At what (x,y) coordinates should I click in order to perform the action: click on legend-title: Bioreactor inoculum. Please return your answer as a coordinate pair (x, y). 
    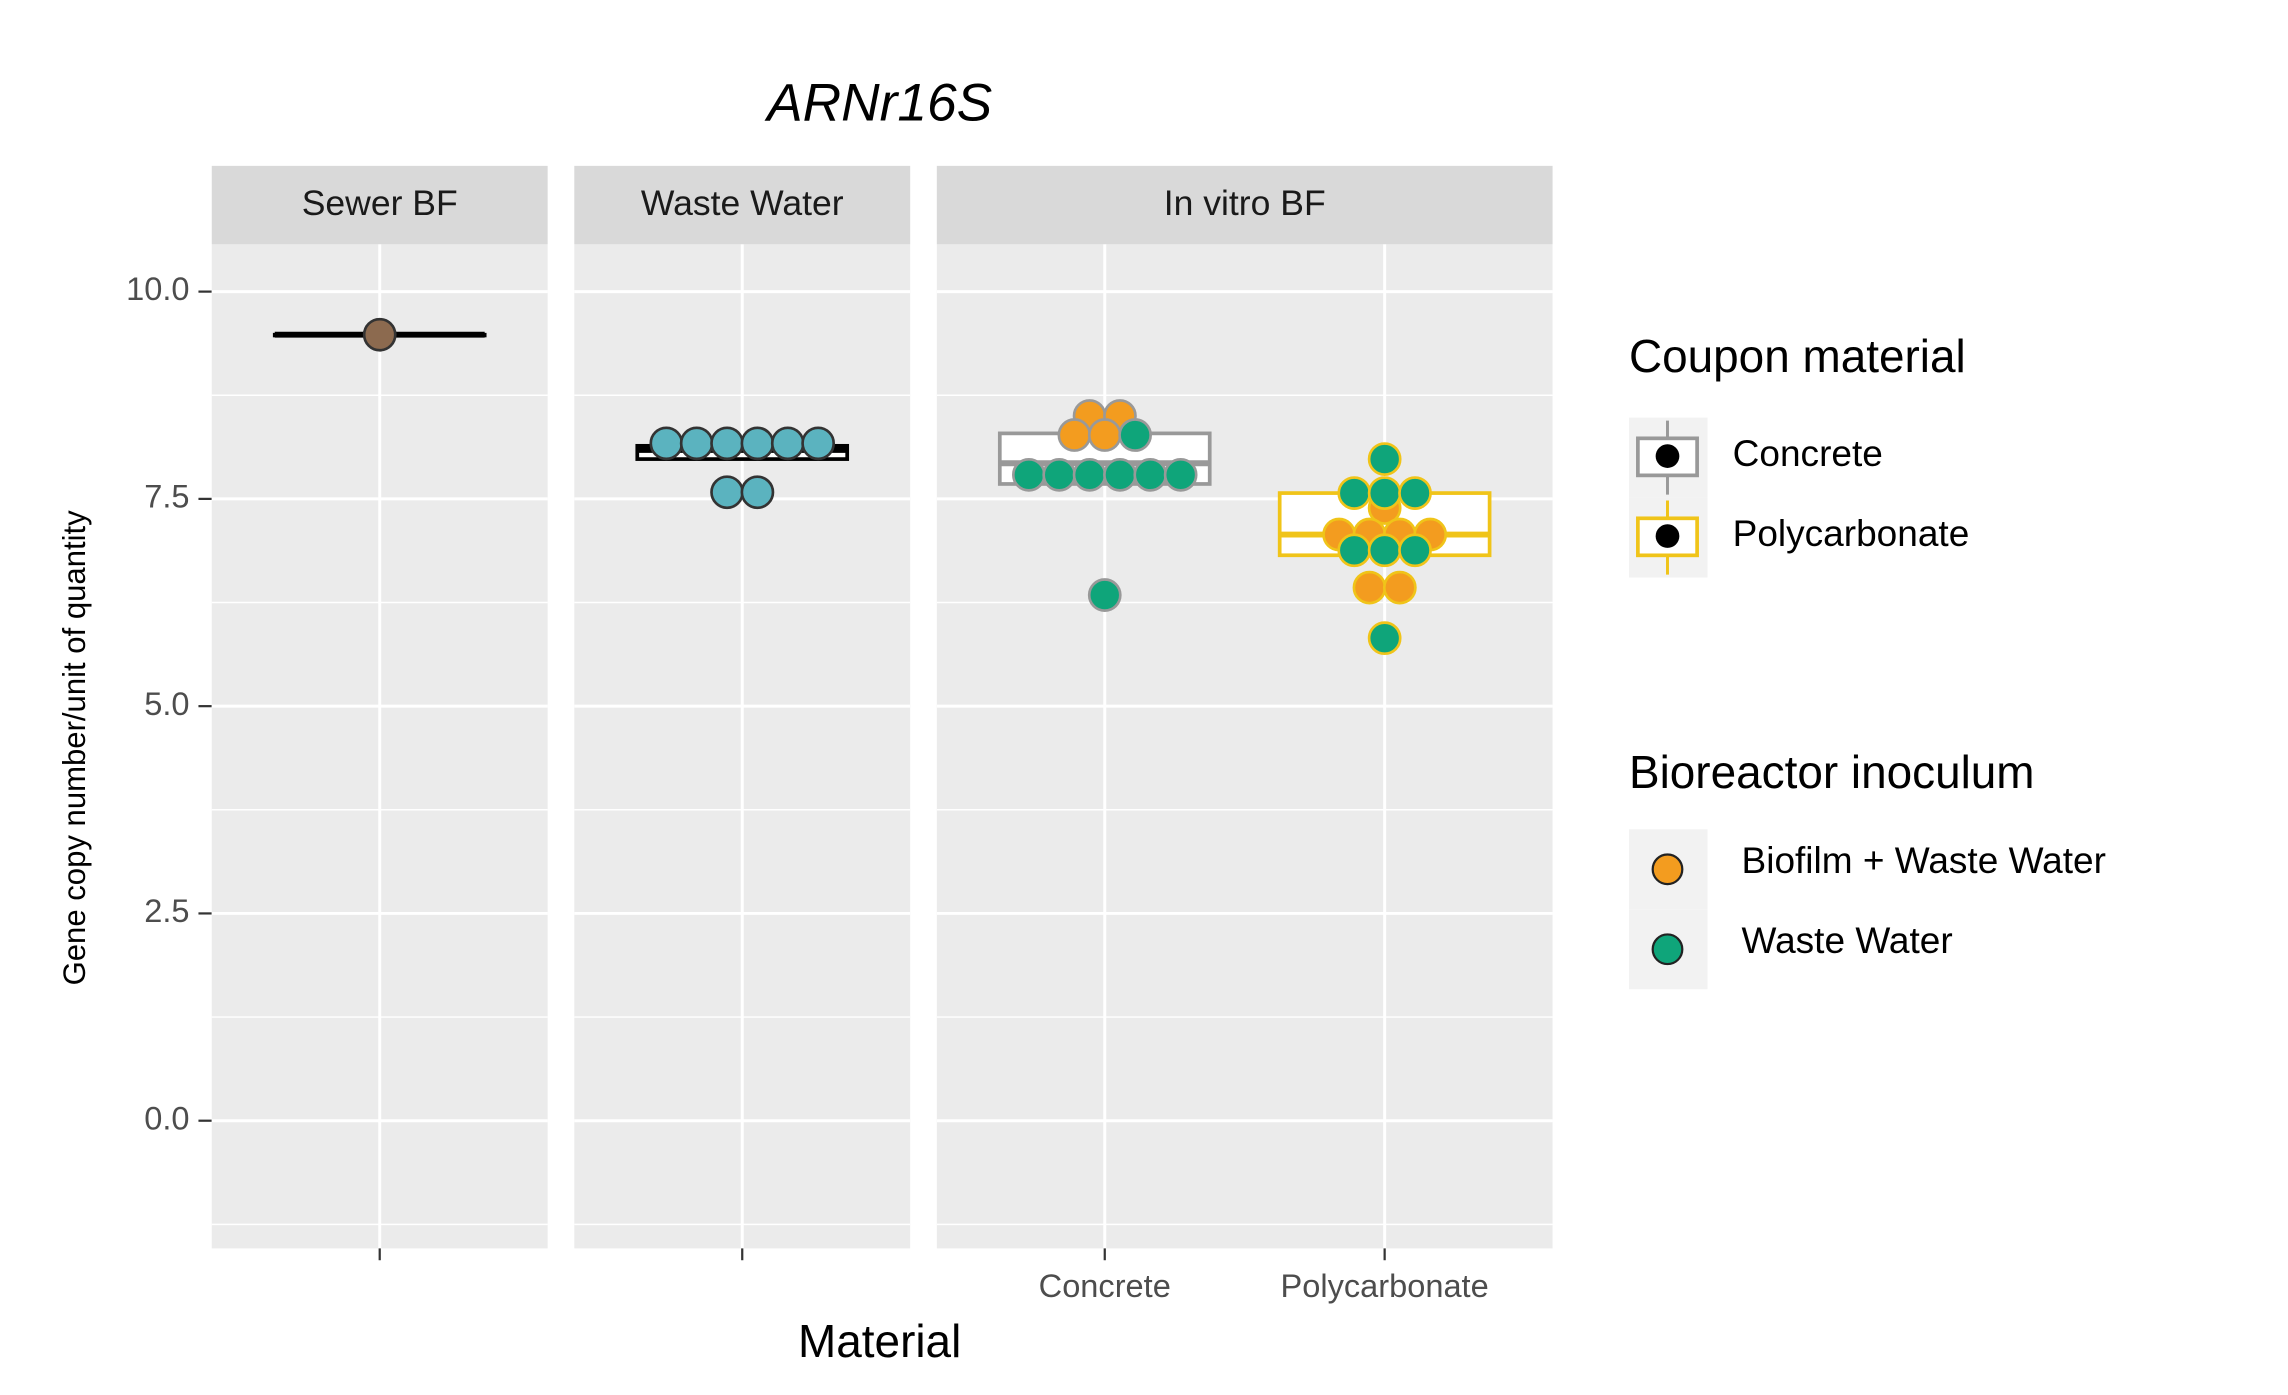
    Looking at the image, I should click on (1832, 772).